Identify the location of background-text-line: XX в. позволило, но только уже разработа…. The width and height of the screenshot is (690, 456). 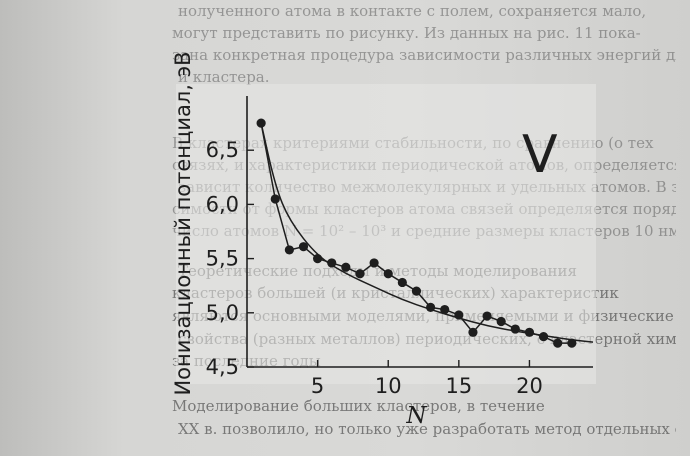
(427, 429).